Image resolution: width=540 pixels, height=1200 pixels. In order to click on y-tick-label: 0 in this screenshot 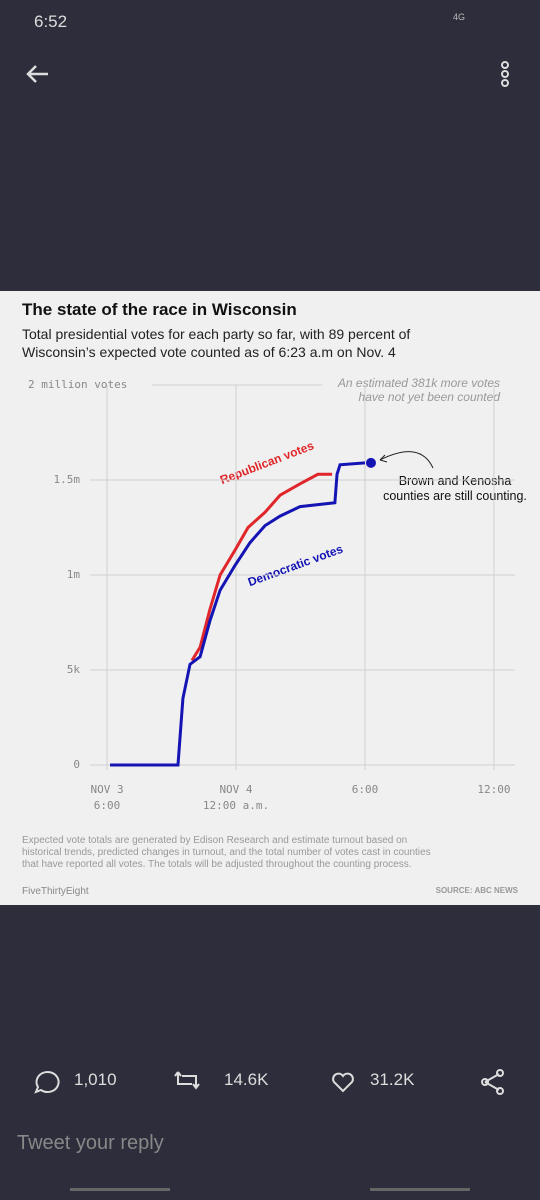, I will do `click(76, 764)`.